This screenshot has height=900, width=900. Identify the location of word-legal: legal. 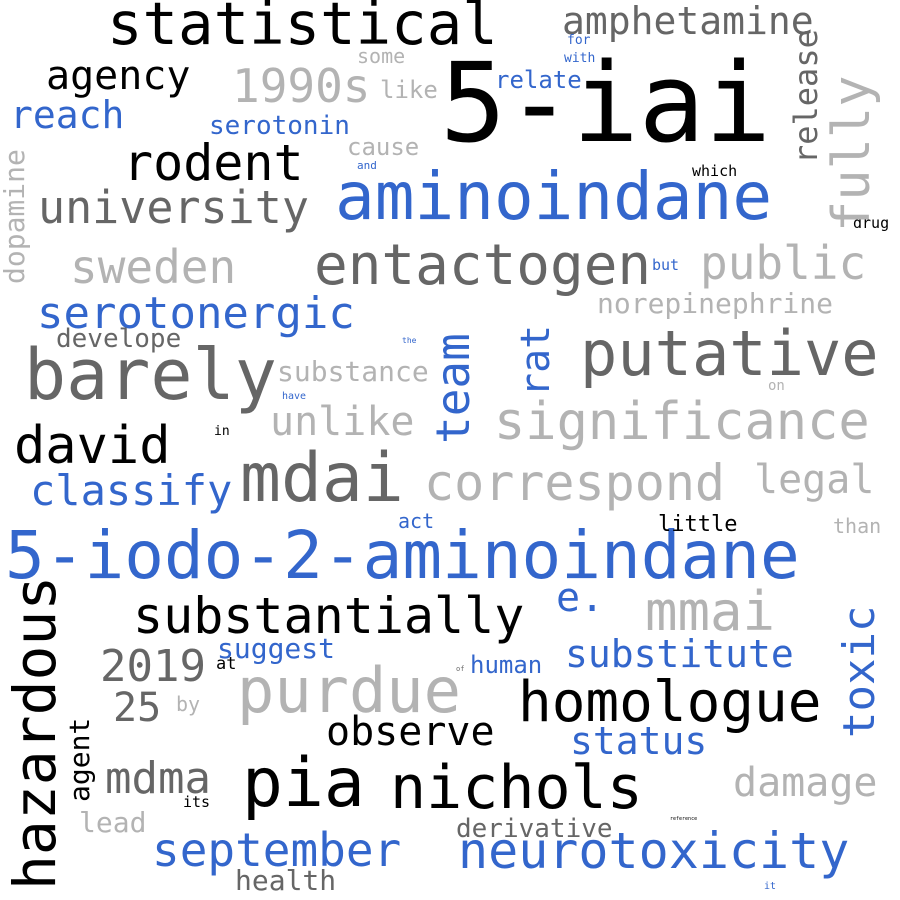
(814, 480).